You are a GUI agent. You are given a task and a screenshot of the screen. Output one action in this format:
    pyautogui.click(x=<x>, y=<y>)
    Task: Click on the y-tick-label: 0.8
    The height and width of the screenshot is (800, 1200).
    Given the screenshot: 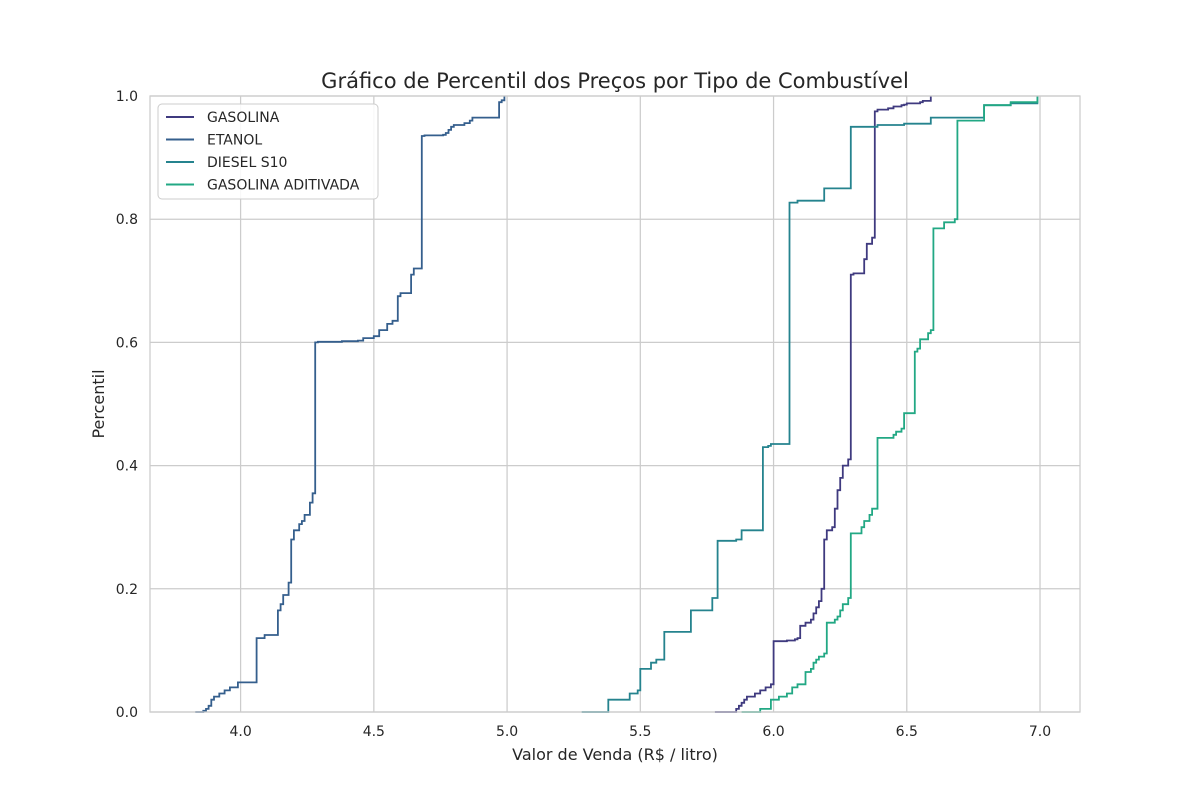 What is the action you would take?
    pyautogui.click(x=127, y=220)
    